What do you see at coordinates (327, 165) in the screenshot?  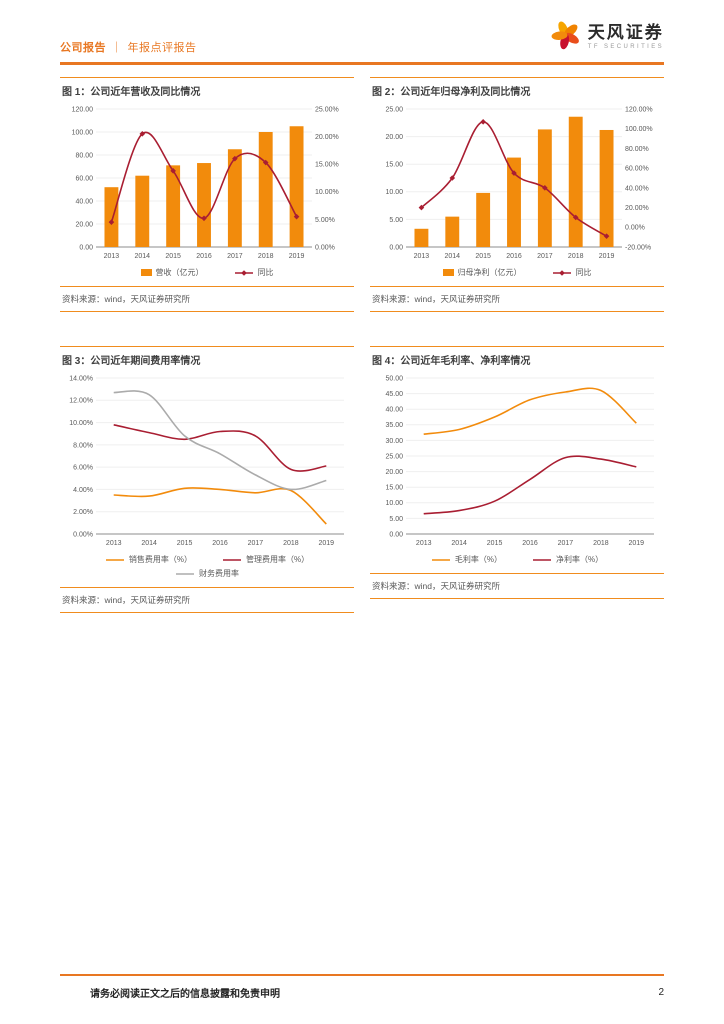 I see `svg-text: 15.00%` at bounding box center [327, 165].